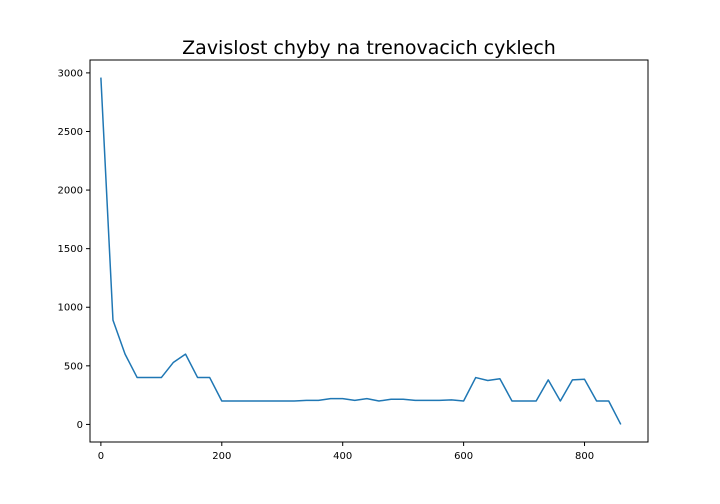 This screenshot has width=720, height=504. Describe the element at coordinates (70, 132) in the screenshot. I see `y-tick-label: 2500` at that location.